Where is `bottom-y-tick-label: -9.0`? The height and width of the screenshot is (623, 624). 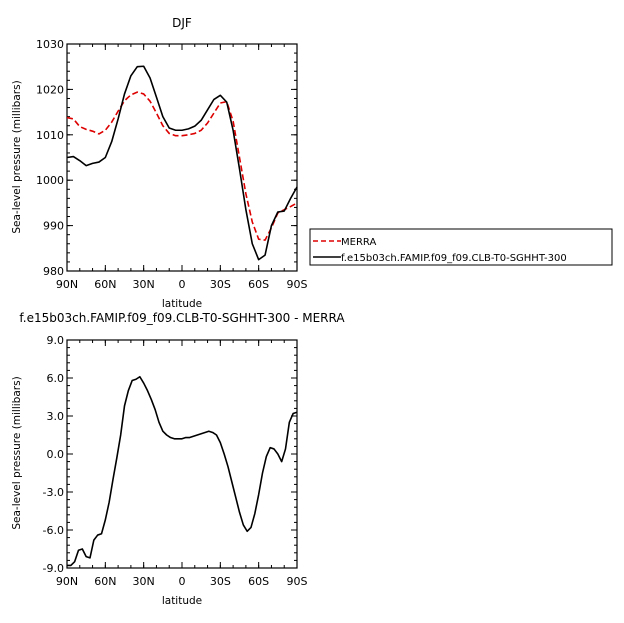 bottom-y-tick-label: -9.0 is located at coordinates (53, 568).